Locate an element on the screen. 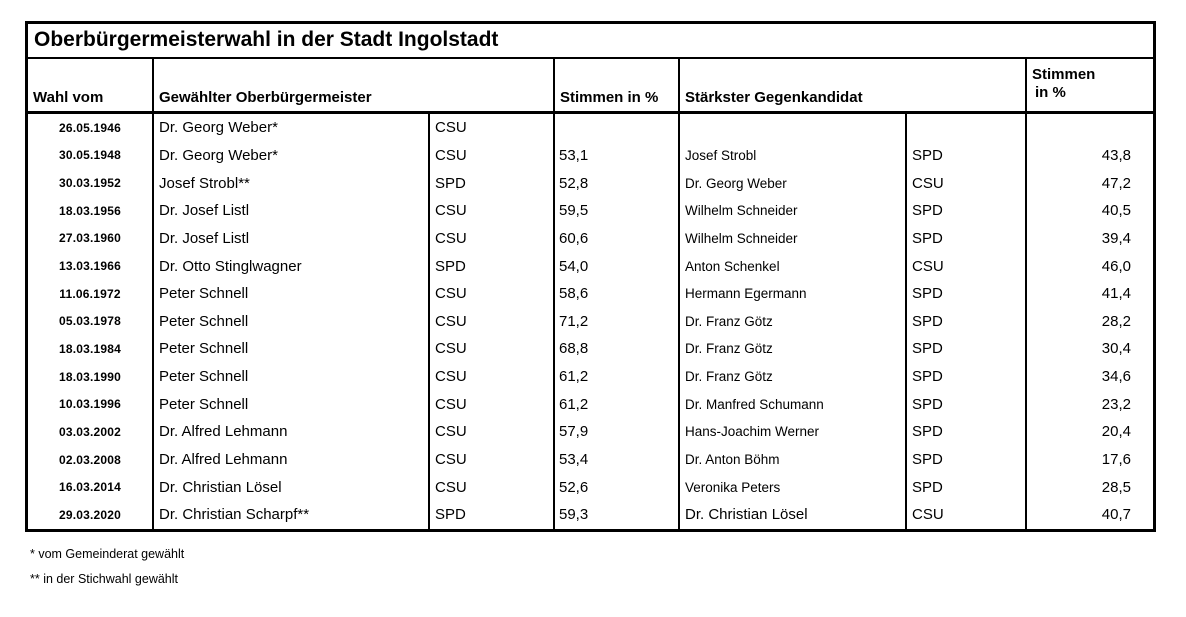 Image resolution: width=1186 pixels, height=617 pixels. cell-election-date: 05.03.1978 is located at coordinates (90, 321).